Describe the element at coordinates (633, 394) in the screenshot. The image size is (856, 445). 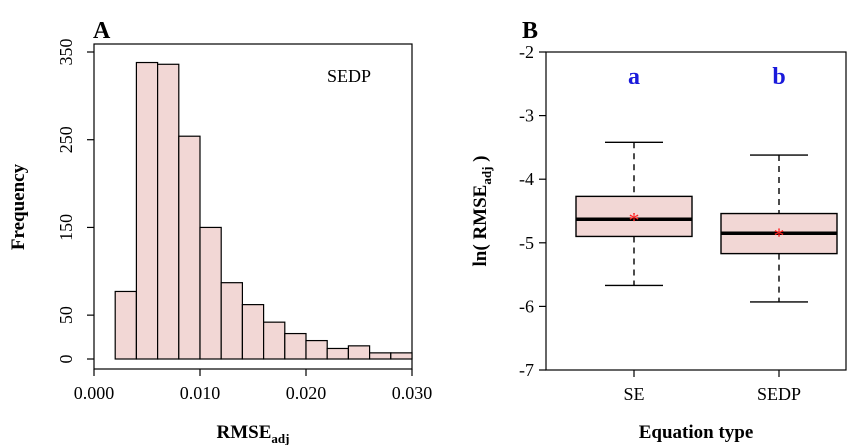
I see `boxplot-x-tick-label: SE` at that location.